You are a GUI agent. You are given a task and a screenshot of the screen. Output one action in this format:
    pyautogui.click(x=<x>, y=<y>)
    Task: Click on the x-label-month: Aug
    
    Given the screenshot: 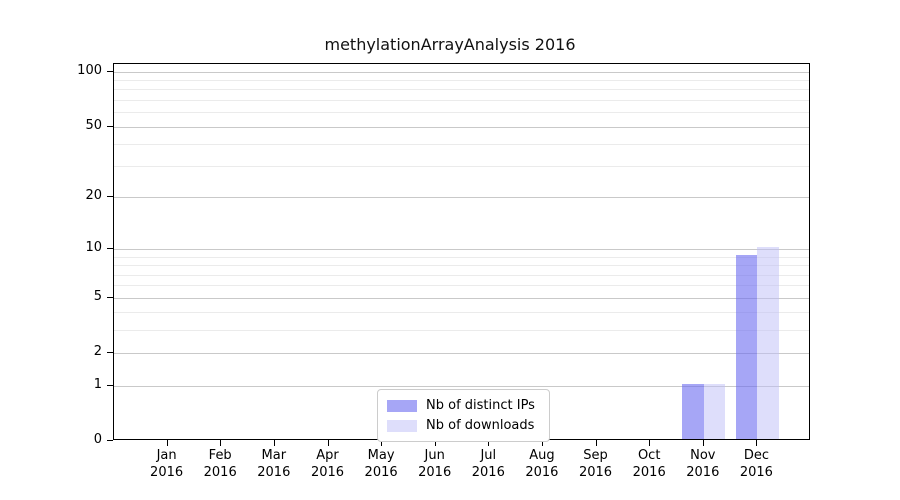 What is the action you would take?
    pyautogui.click(x=542, y=455)
    